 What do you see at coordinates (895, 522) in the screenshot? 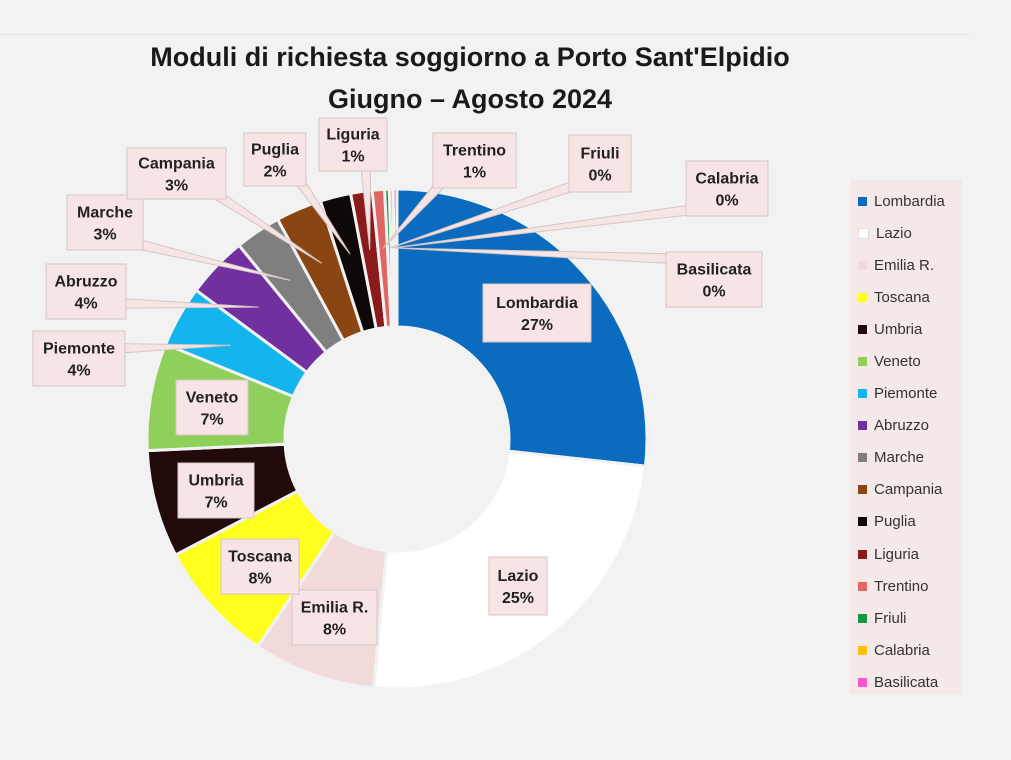
I see `legend-label: Puglia` at bounding box center [895, 522].